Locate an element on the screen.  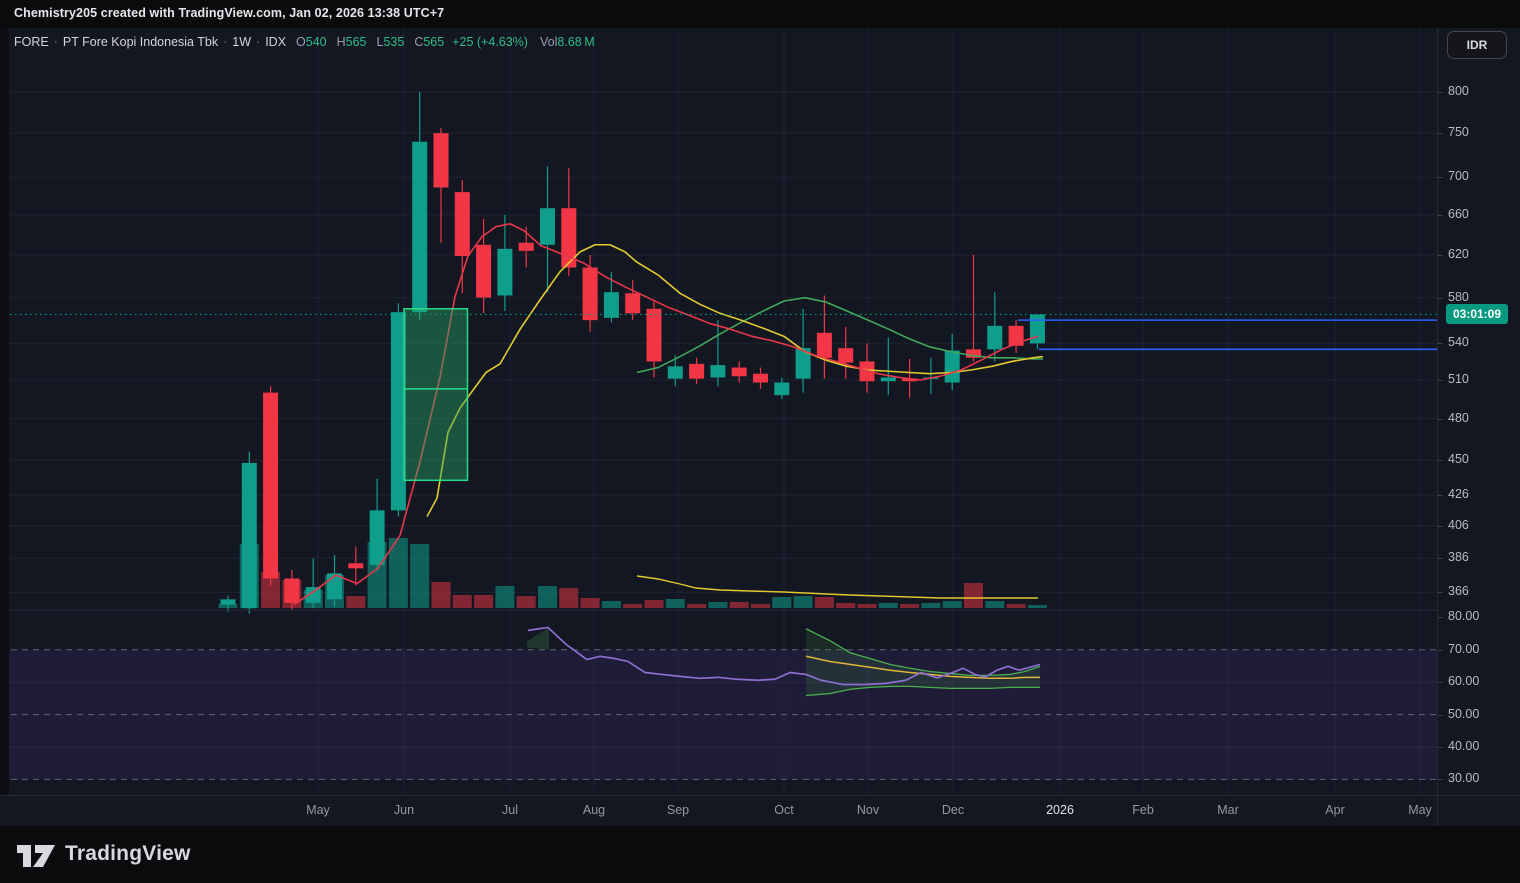
symbol-exchange: IDX is located at coordinates (276, 42).